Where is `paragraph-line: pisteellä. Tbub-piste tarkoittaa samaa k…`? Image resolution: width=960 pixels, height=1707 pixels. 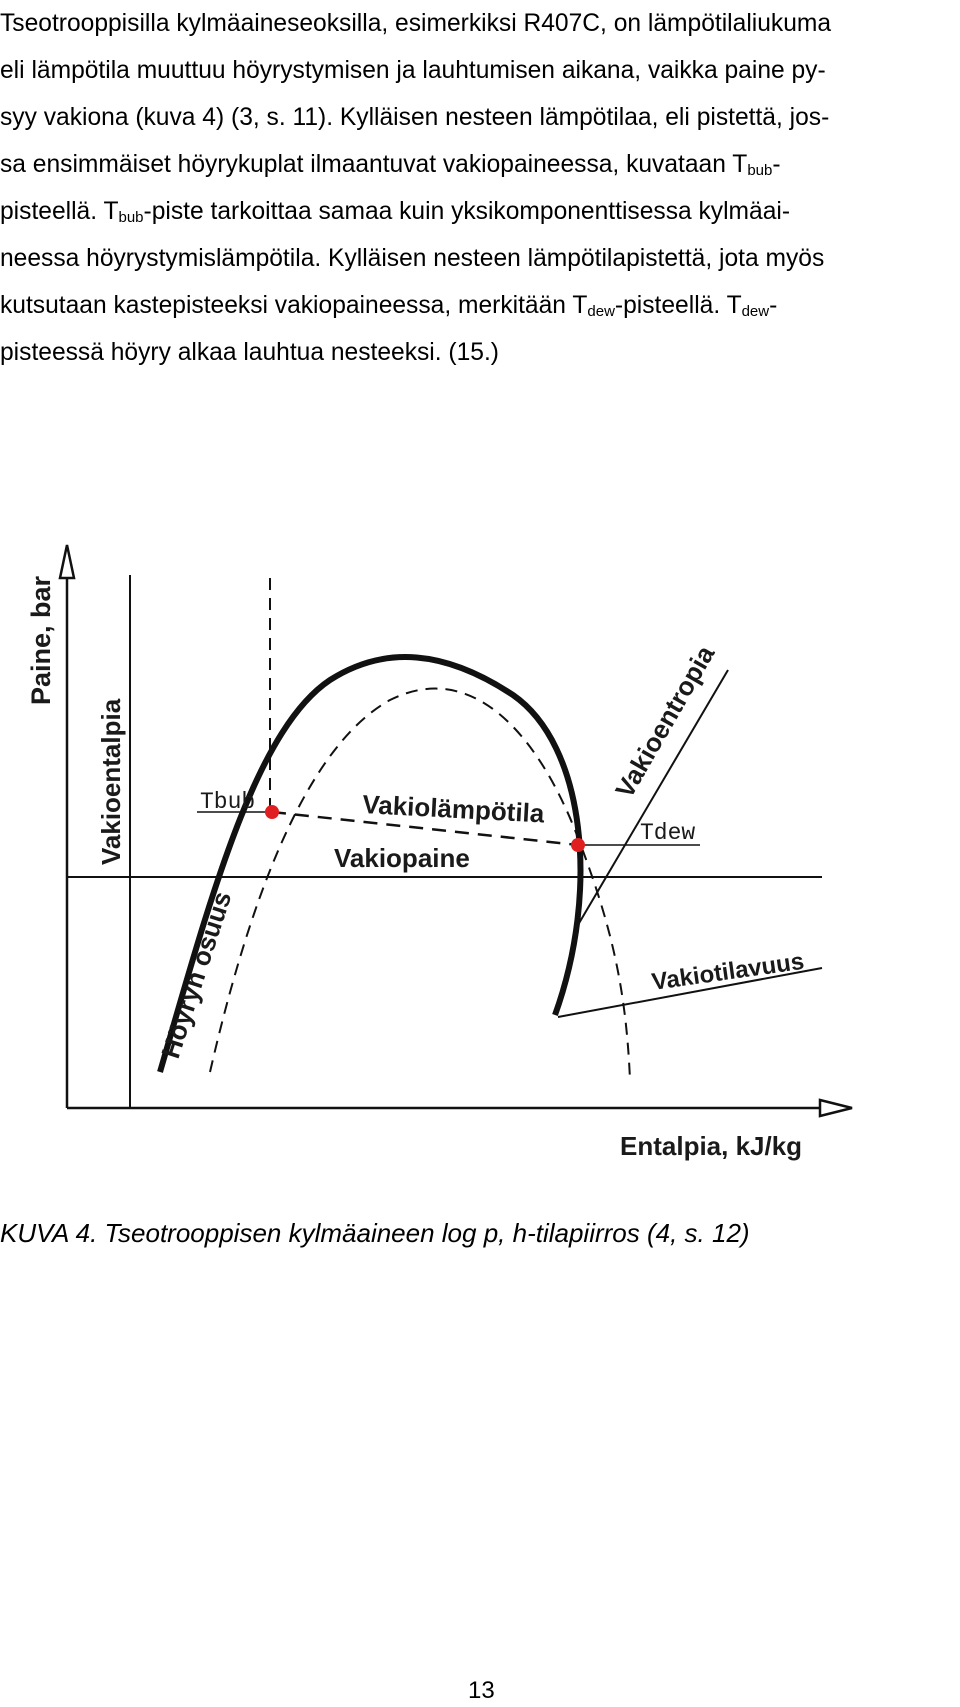 paragraph-line: pisteellä. Tbub-piste tarkoittaa samaa k… is located at coordinates (470, 211).